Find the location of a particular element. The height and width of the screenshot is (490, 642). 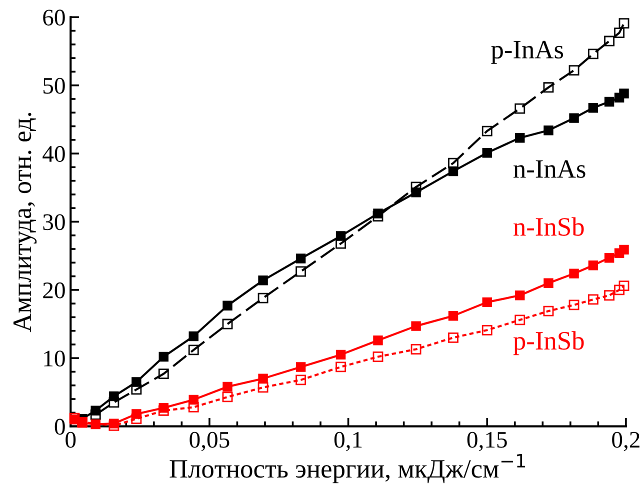

x-tick-label: 0 is located at coordinates (71, 440).